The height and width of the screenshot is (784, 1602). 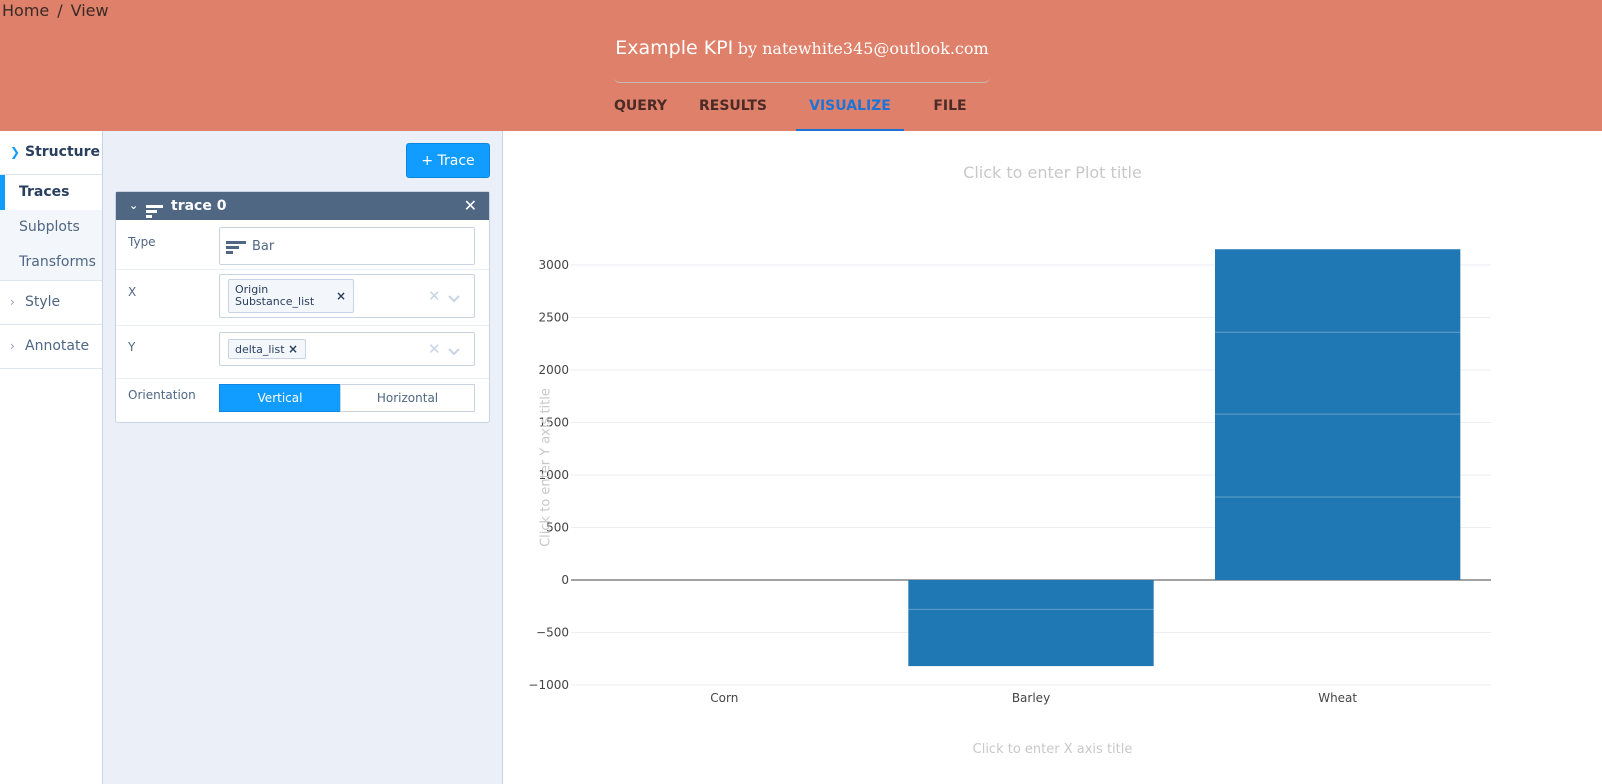 What do you see at coordinates (51, 227) in the screenshot?
I see `sidebar-item-subplots: Subplots` at bounding box center [51, 227].